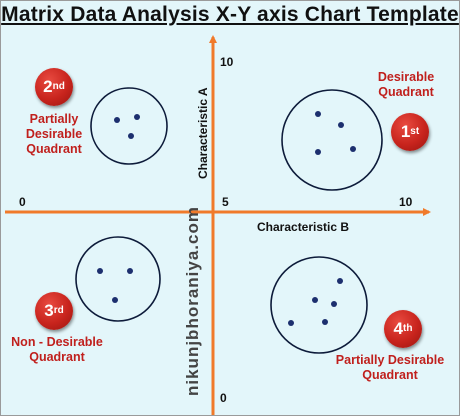 This screenshot has width=460, height=416. What do you see at coordinates (303, 227) in the screenshot?
I see `x-axis-title: Characteristic B` at bounding box center [303, 227].